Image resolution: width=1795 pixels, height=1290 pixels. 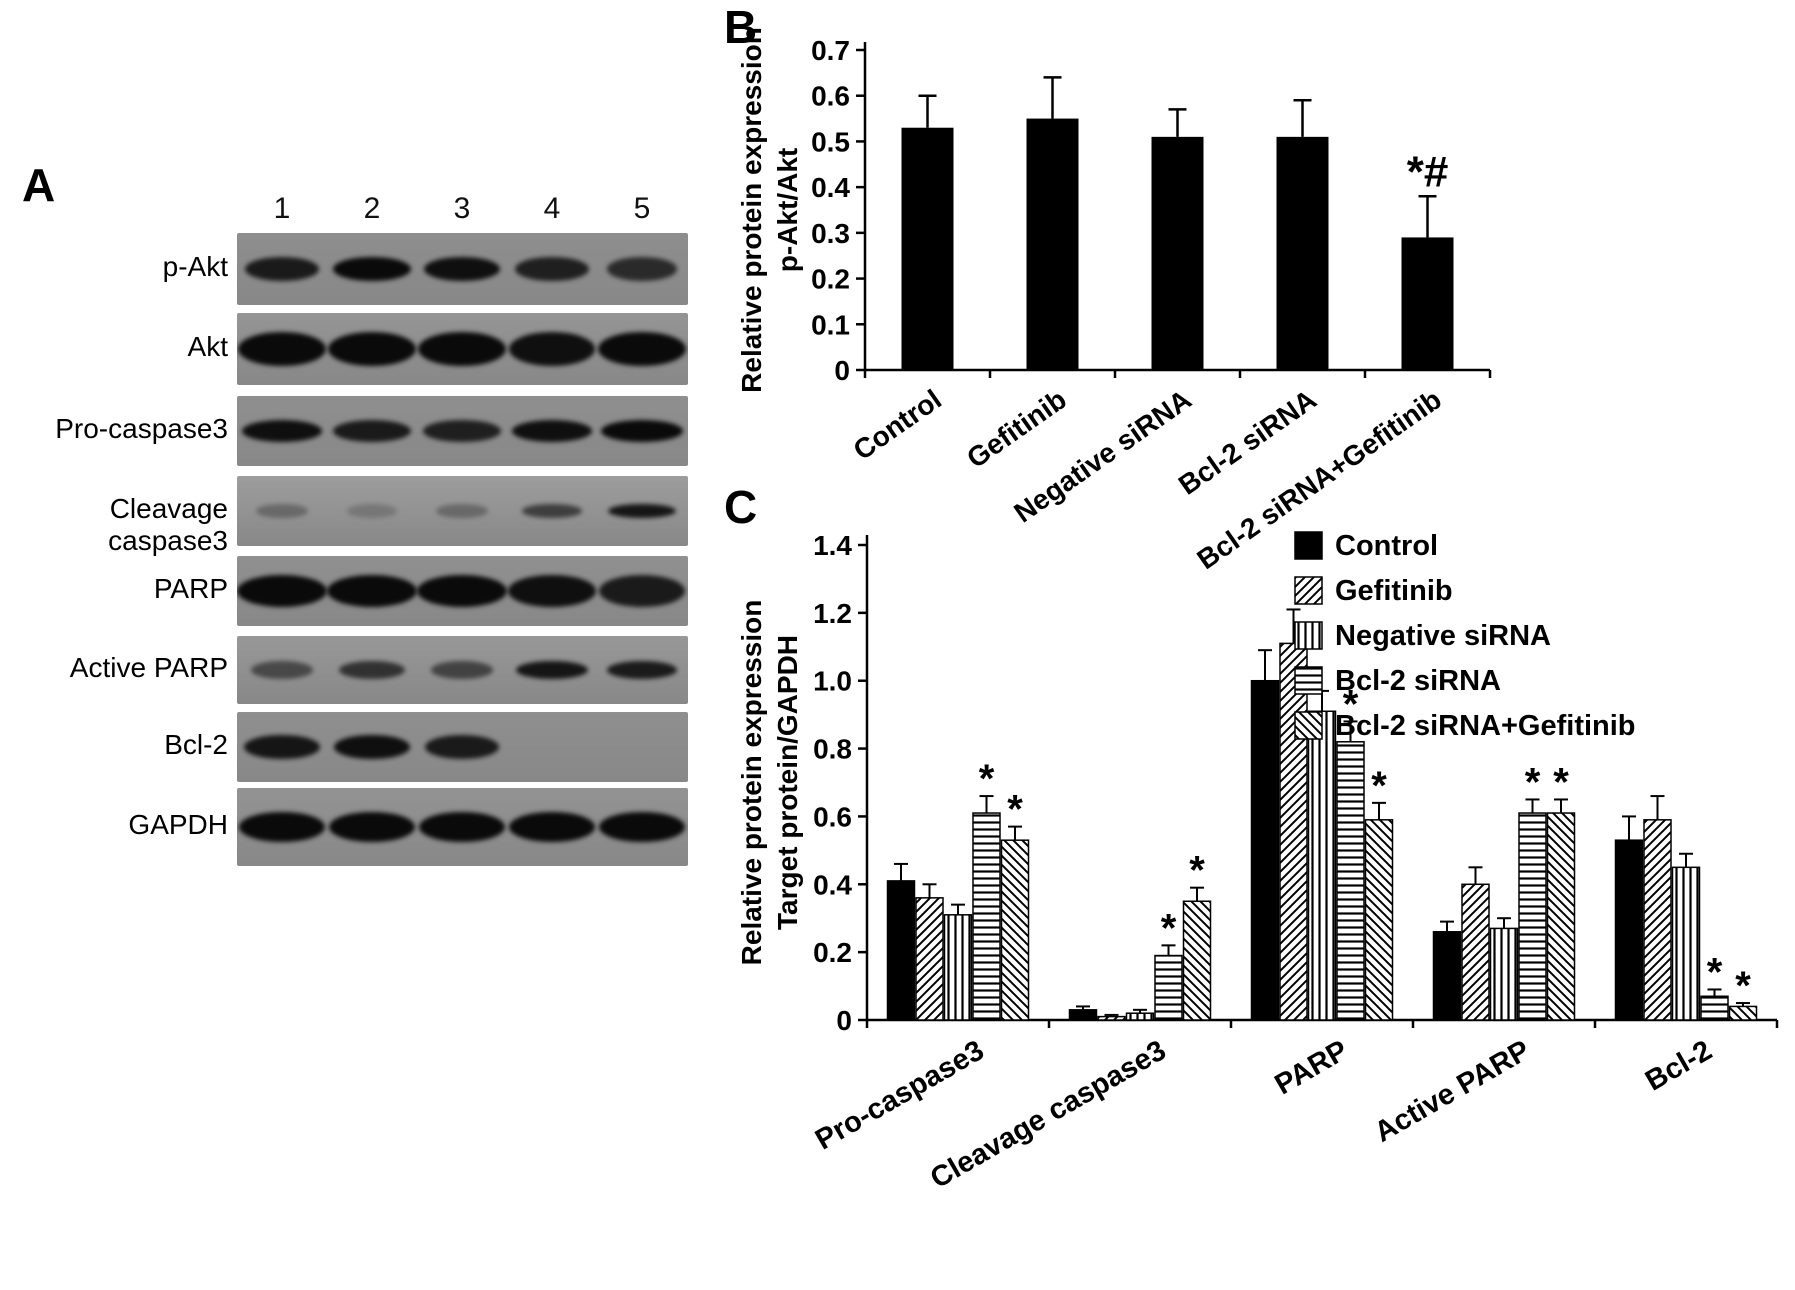 I want to click on blot-strip-pro-caspase3, so click(x=462, y=431).